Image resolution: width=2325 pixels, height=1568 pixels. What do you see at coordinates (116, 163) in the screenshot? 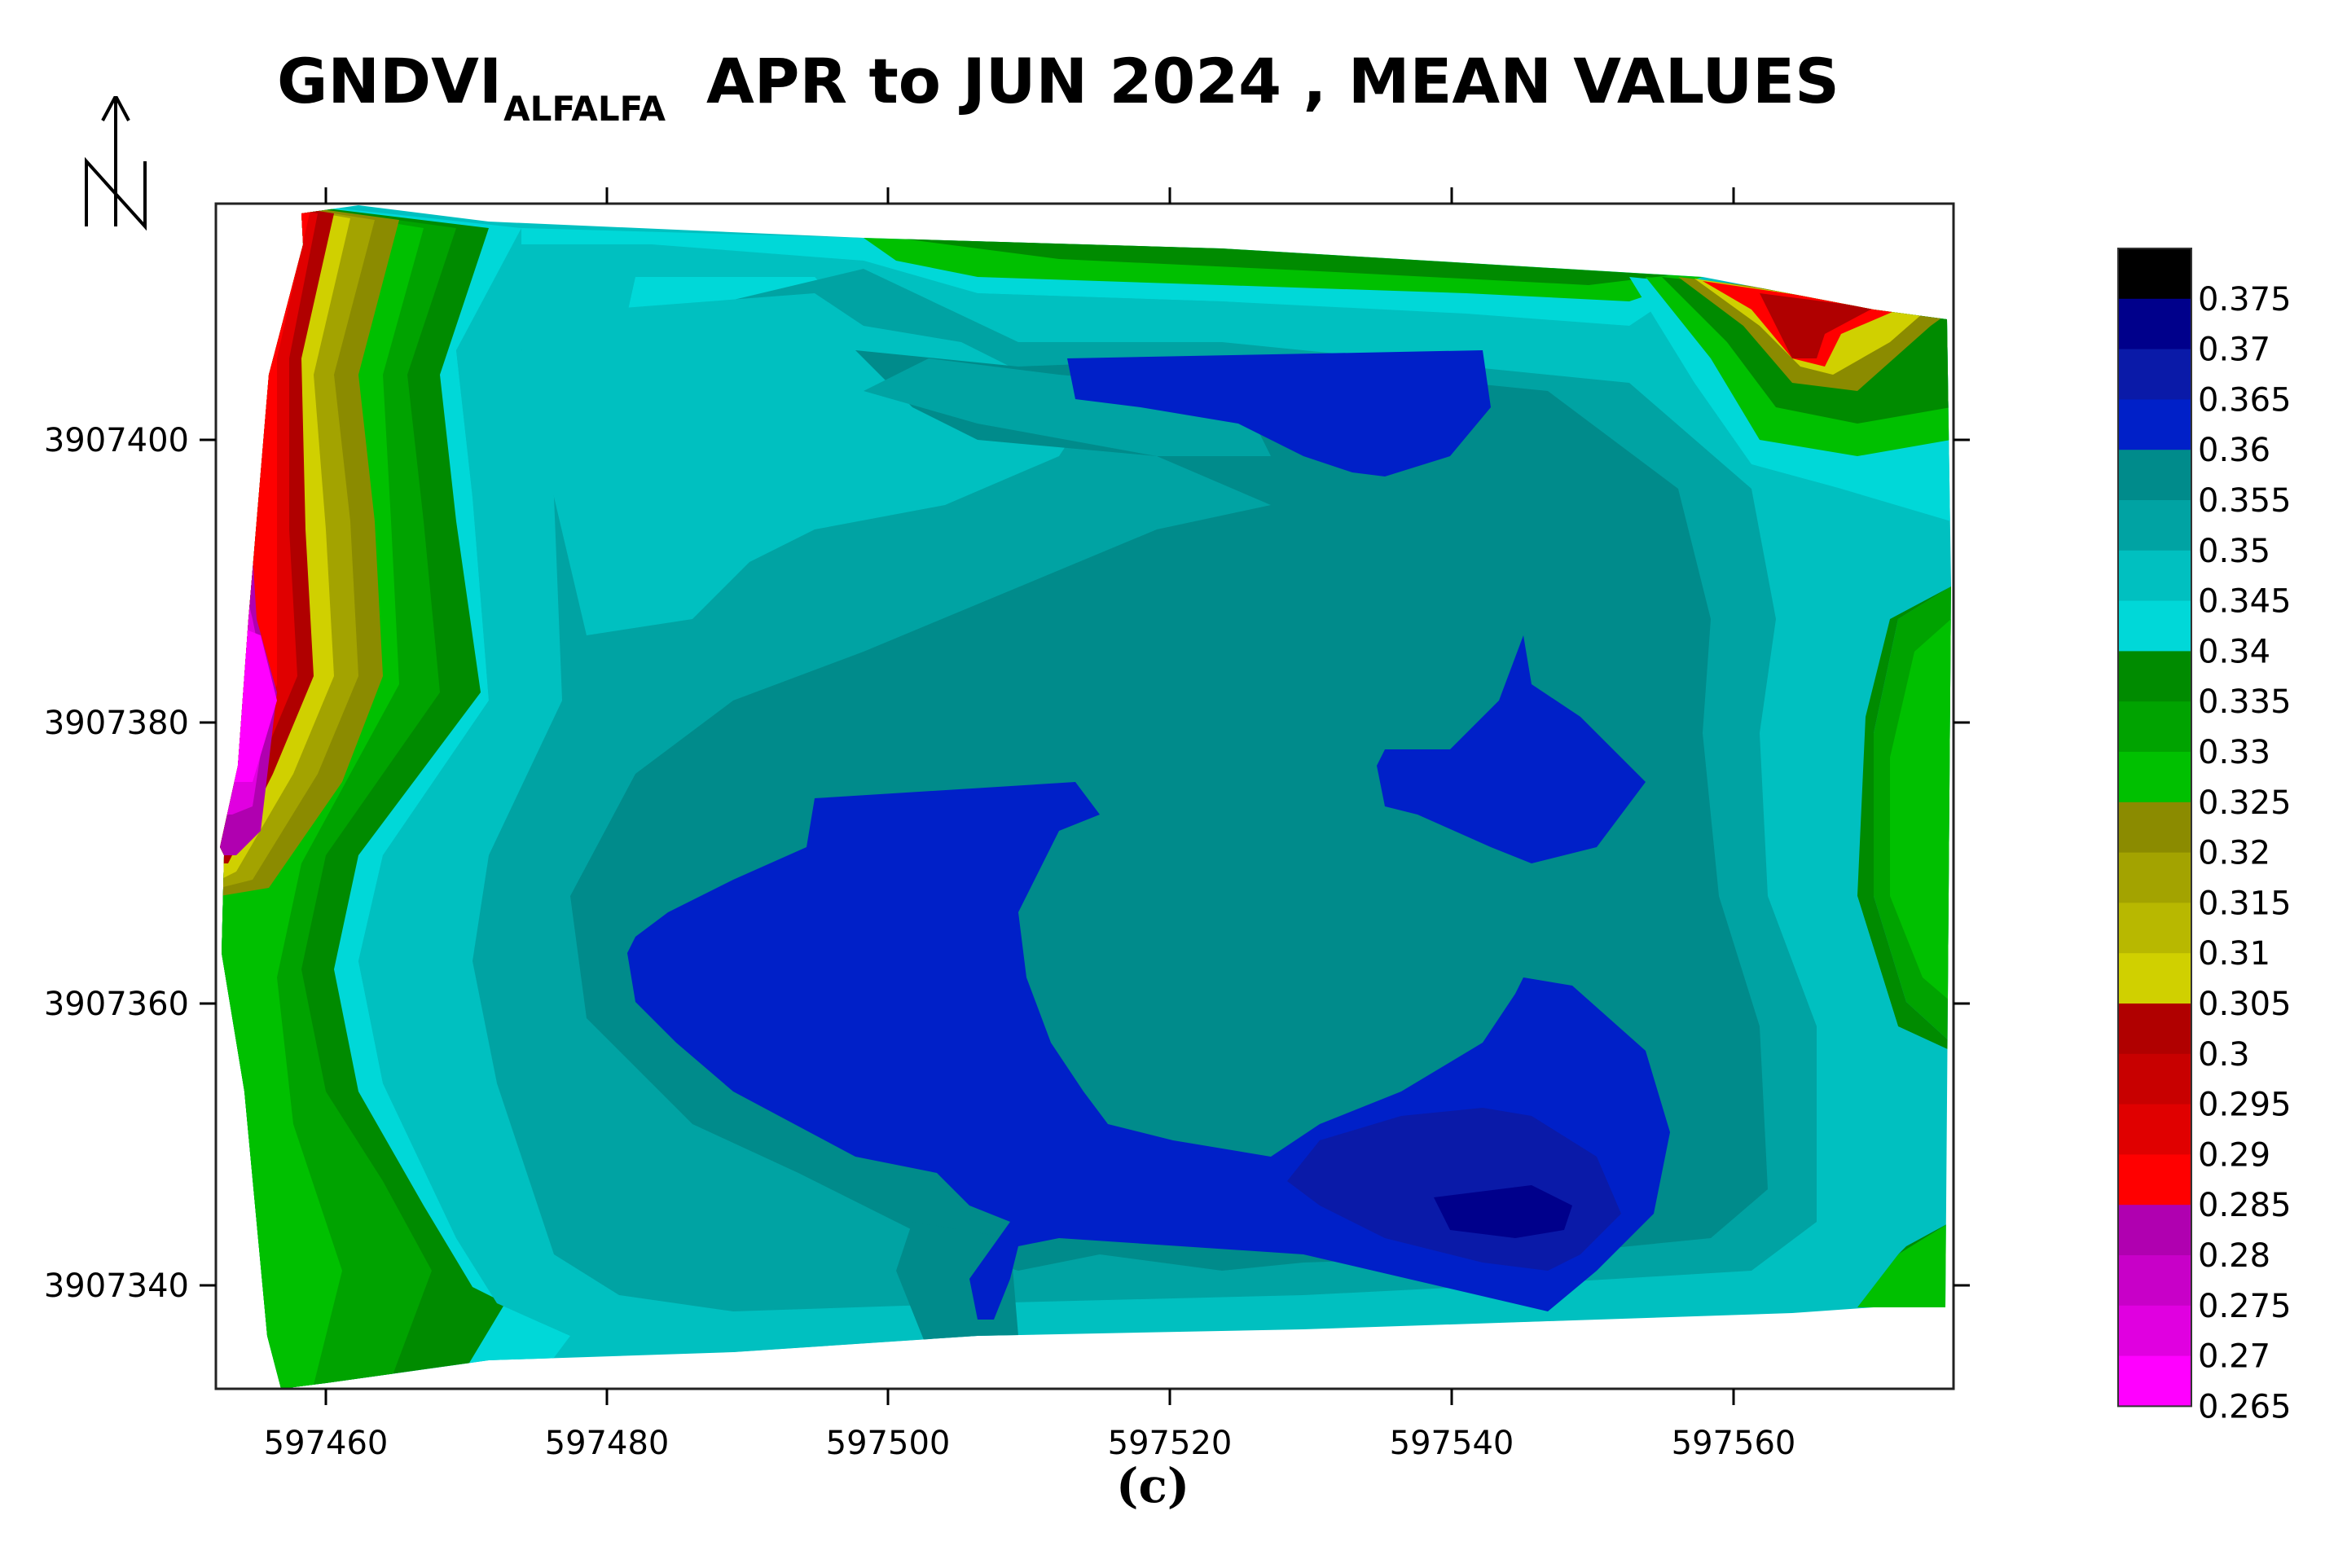
I see `north-arrow-icon` at bounding box center [116, 163].